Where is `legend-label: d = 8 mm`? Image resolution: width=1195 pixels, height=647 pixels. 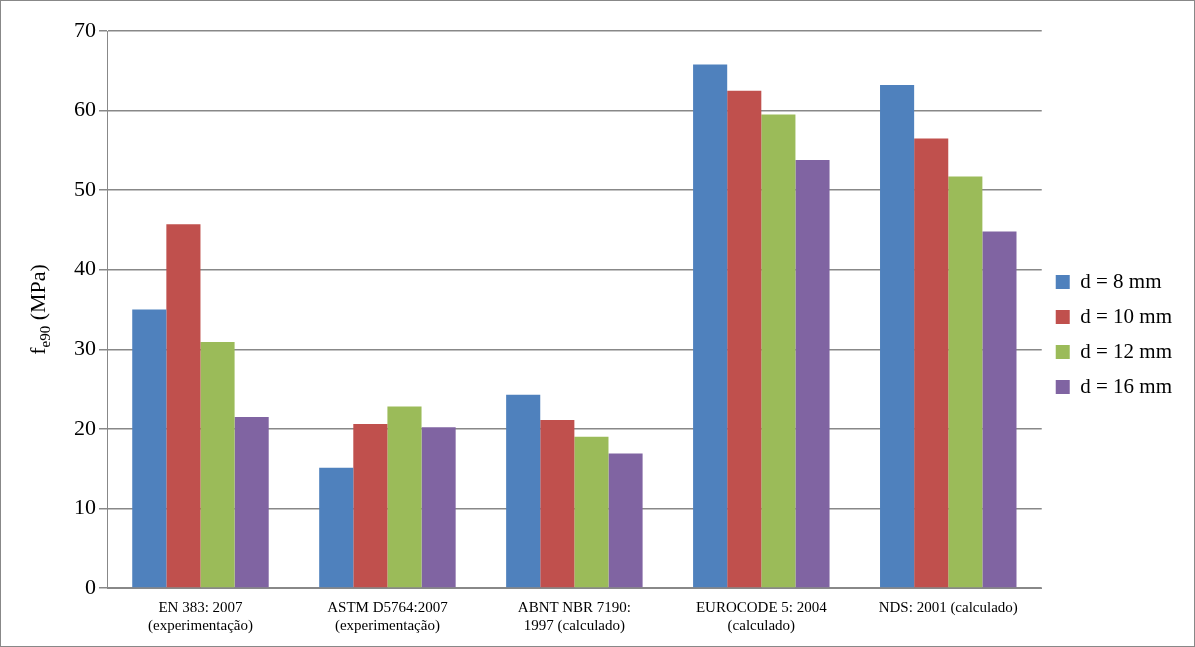 legend-label: d = 8 mm is located at coordinates (1121, 280).